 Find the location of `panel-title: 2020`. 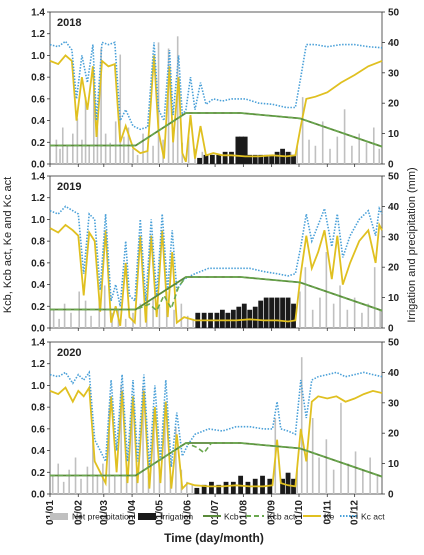

panel-title: 2020 is located at coordinates (69, 353).